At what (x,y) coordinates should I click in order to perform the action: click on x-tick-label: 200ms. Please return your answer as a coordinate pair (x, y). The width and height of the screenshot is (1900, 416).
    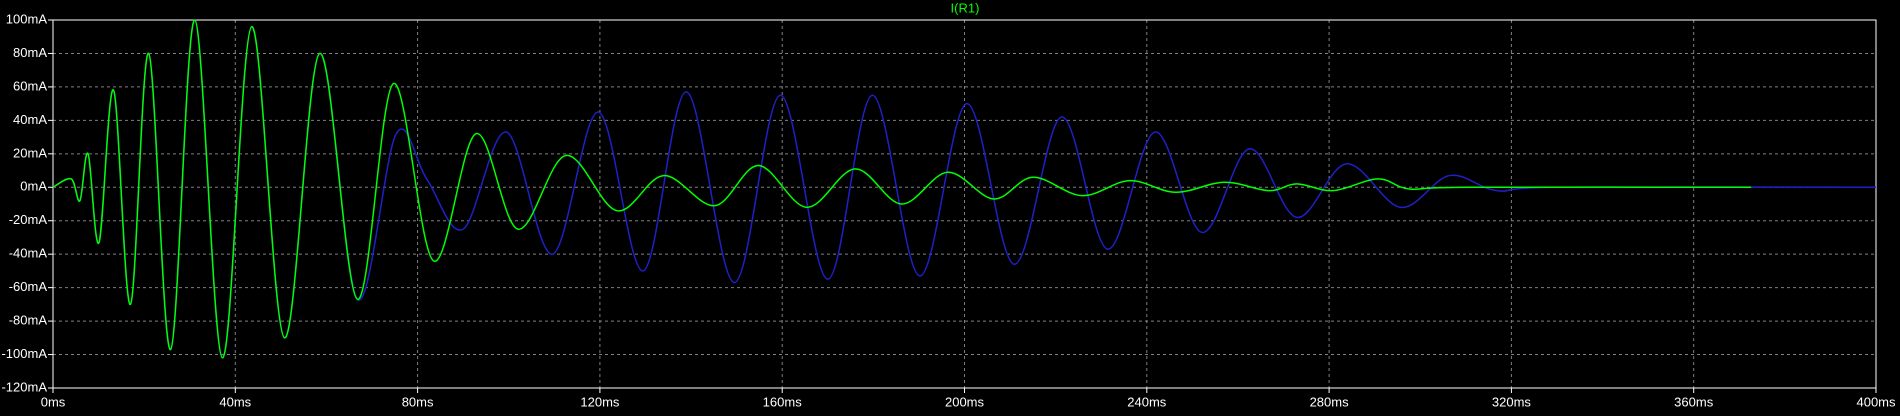
    Looking at the image, I should click on (965, 401).